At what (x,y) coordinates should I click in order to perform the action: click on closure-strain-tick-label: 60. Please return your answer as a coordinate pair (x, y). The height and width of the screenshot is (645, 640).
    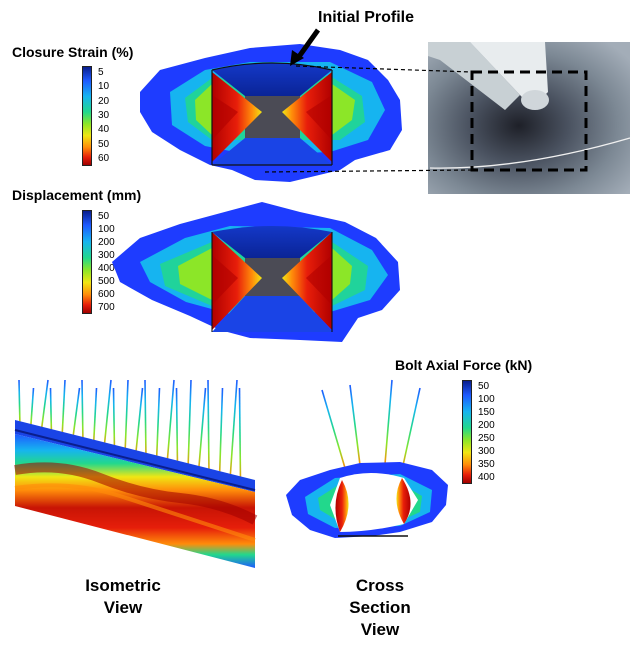
    Looking at the image, I should click on (104, 158).